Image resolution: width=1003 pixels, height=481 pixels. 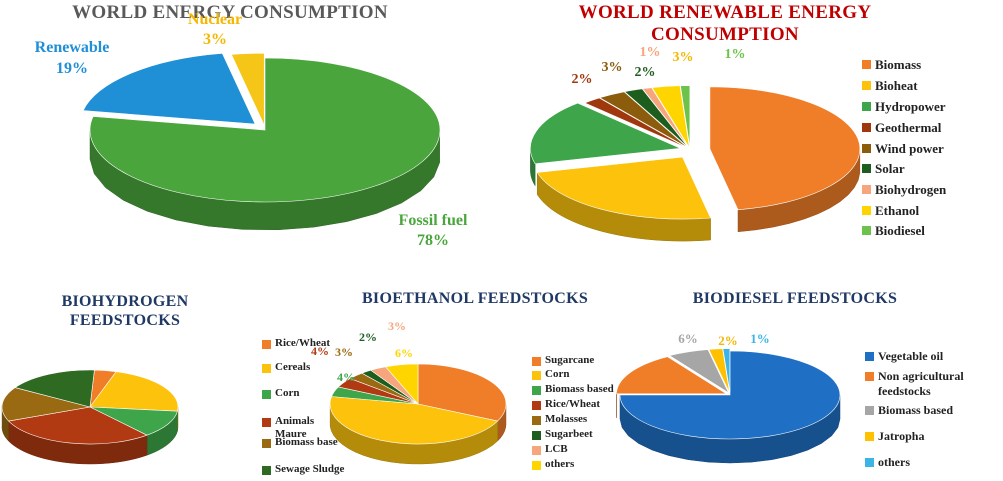 What do you see at coordinates (890, 168) in the screenshot?
I see `legend-label: Solar` at bounding box center [890, 168].